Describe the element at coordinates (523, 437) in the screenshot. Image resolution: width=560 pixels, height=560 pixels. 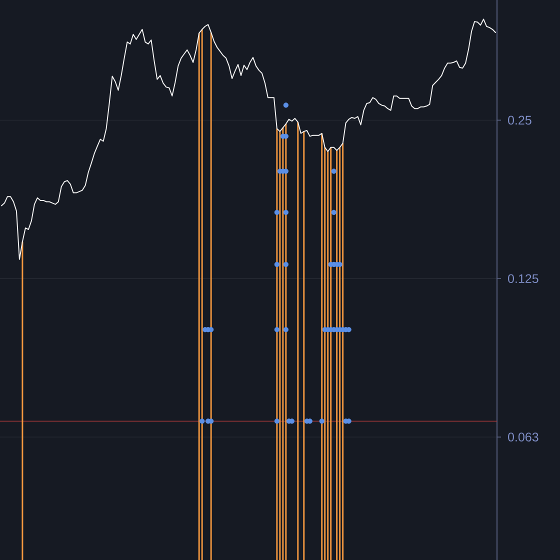
I see `y-tick-label: 0.063` at that location.